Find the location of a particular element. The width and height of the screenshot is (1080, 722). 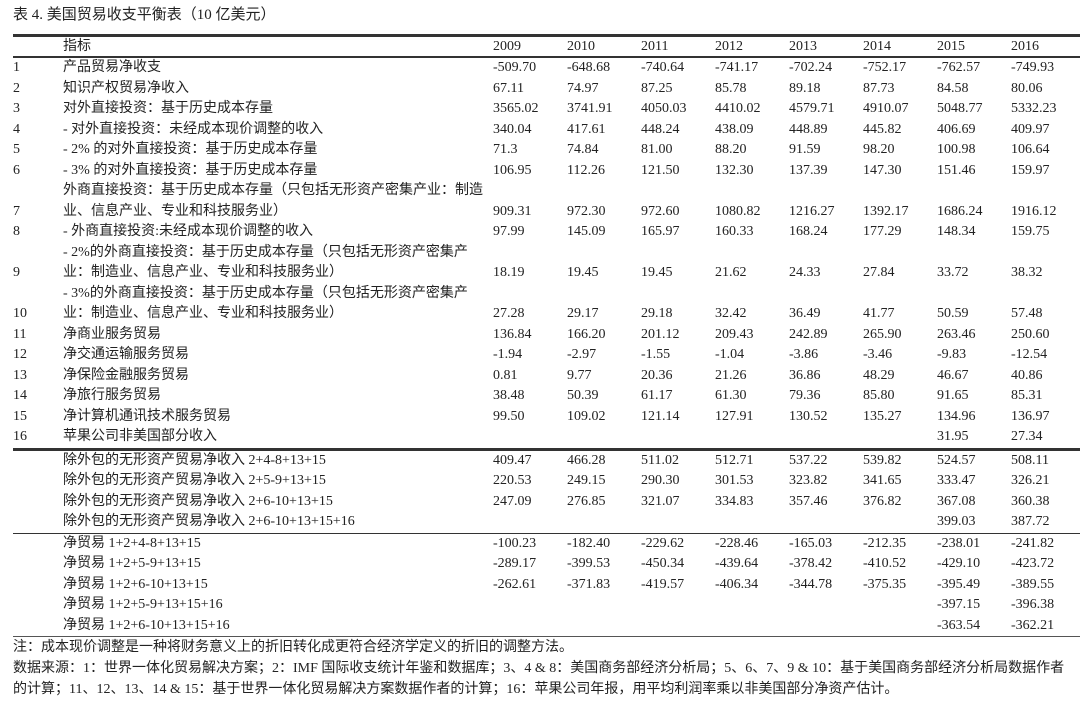

cell-value: -371.83 is located at coordinates (589, 584).